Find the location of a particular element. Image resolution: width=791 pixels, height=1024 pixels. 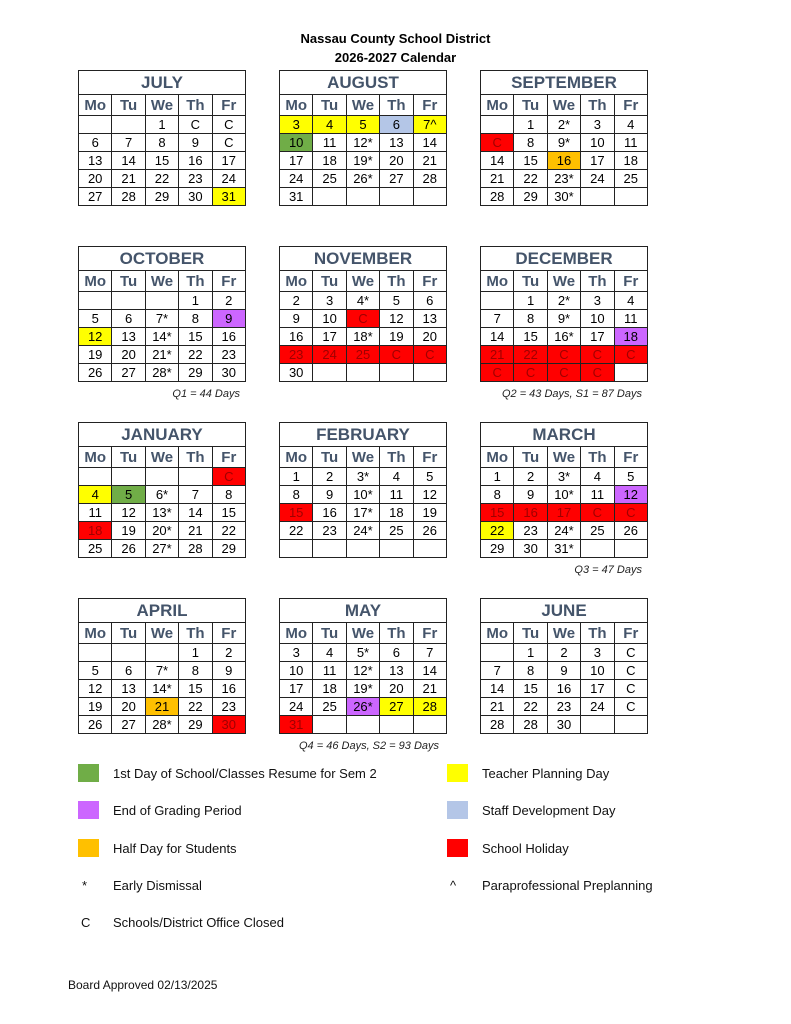

day-cell: 3* is located at coordinates (564, 476).